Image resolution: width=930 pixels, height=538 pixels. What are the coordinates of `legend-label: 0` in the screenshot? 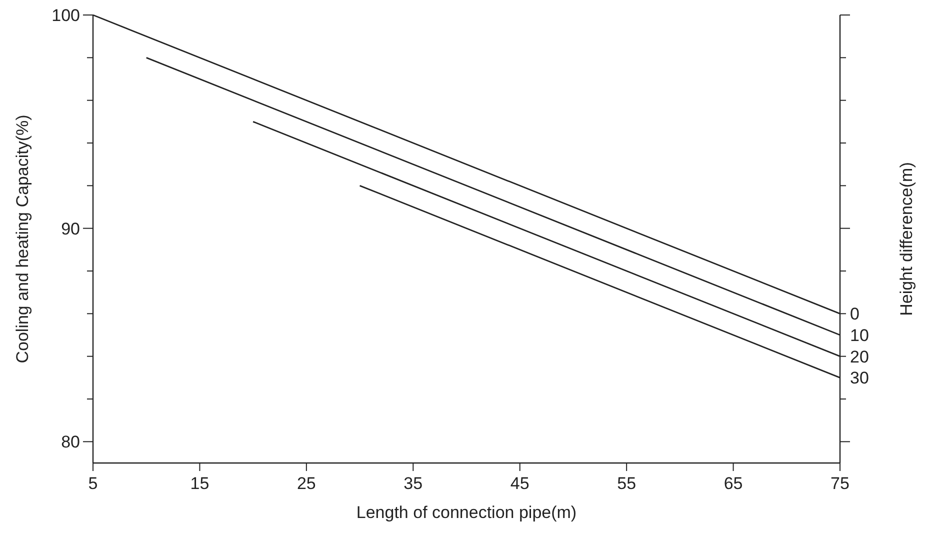 It's located at (855, 314).